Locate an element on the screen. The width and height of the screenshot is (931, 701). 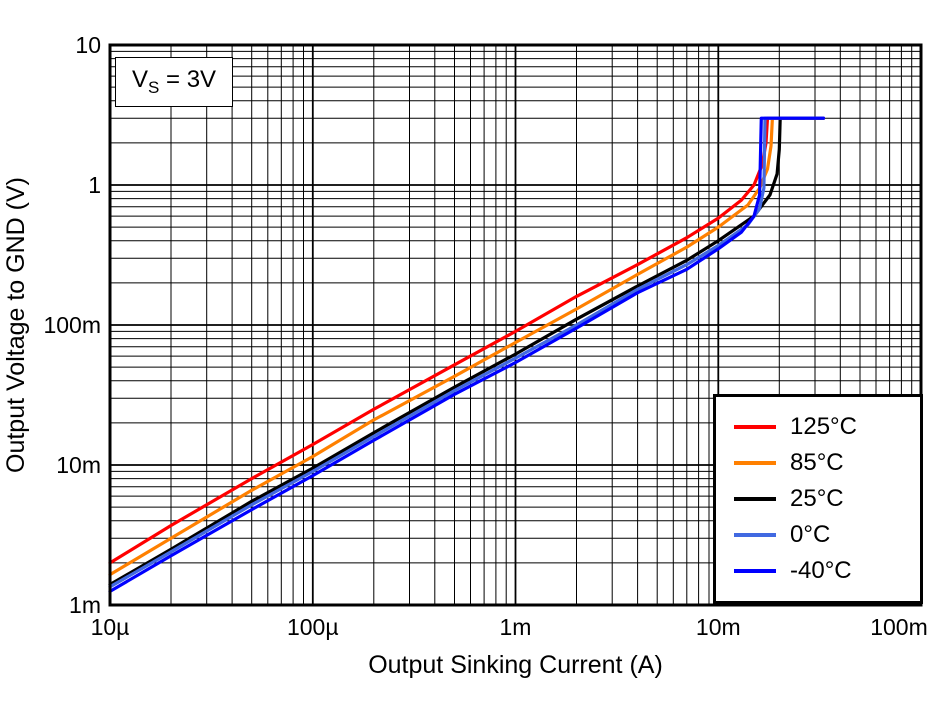
annotation-pre: V is located at coordinates (140, 79).